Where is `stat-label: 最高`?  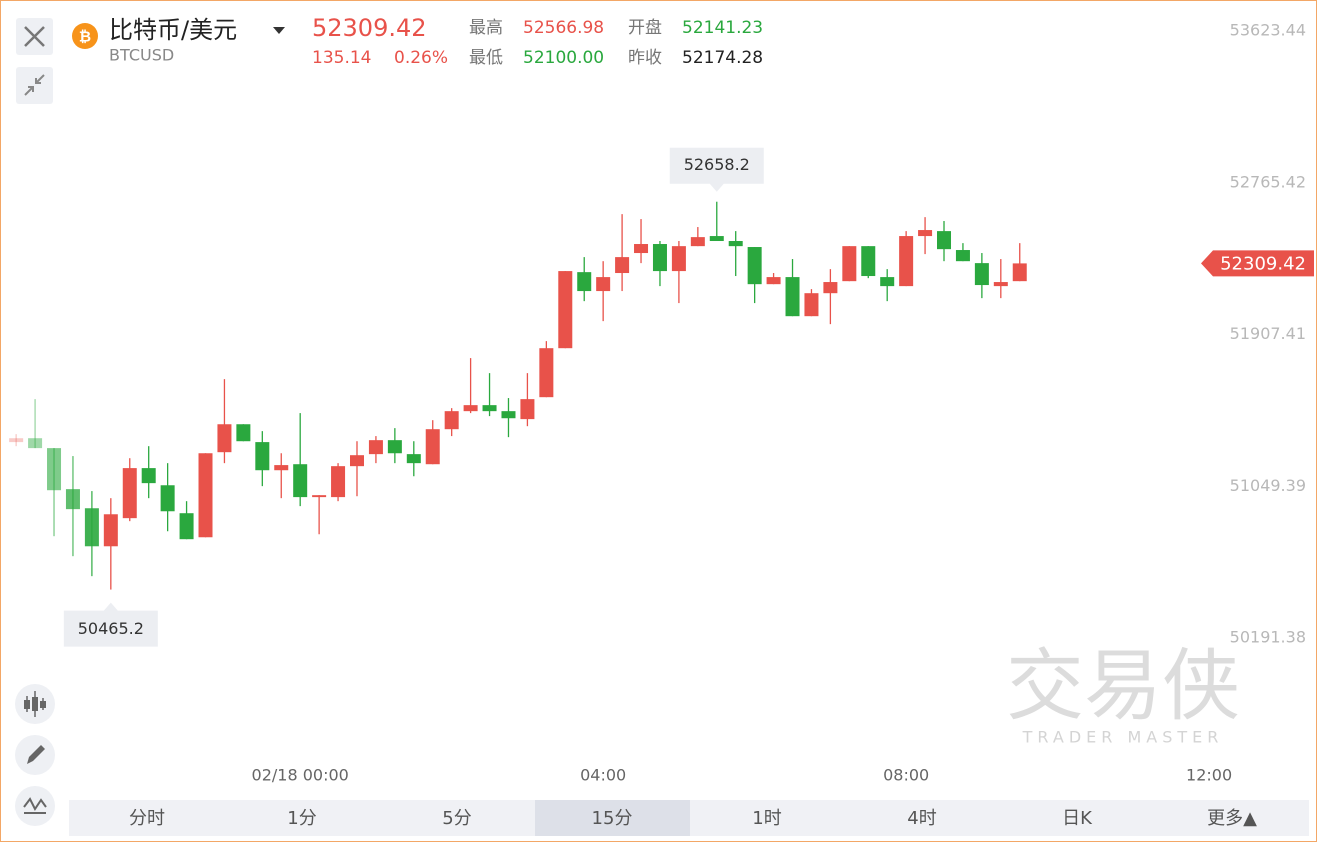
stat-label: 最高 is located at coordinates (486, 28).